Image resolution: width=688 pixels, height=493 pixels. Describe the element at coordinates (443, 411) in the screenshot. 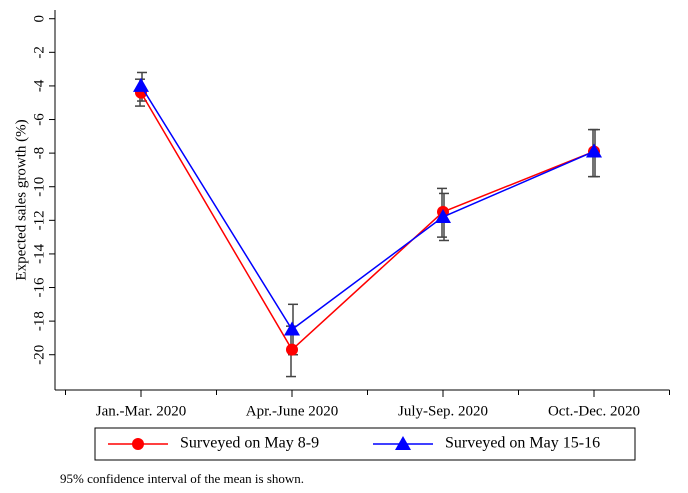

I see `x-tick-label: July-Sep. 2020` at that location.